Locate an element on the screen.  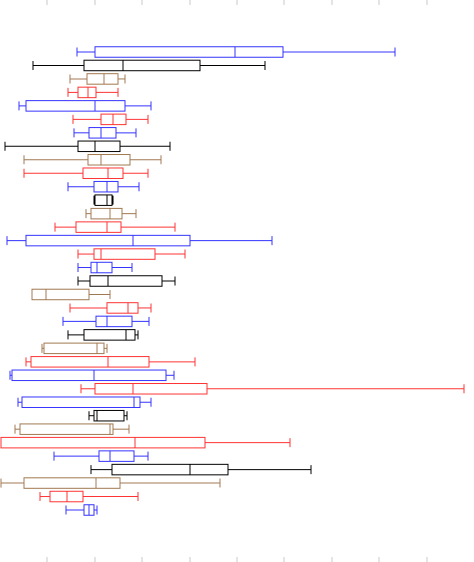
top-axis-ticks is located at coordinates (237, 2).